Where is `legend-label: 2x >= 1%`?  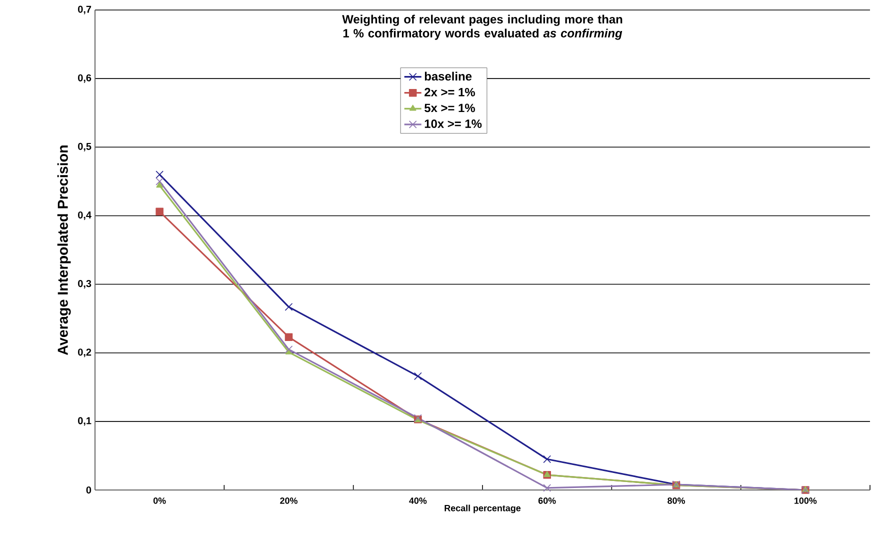
legend-label: 2x >= 1% is located at coordinates (449, 92).